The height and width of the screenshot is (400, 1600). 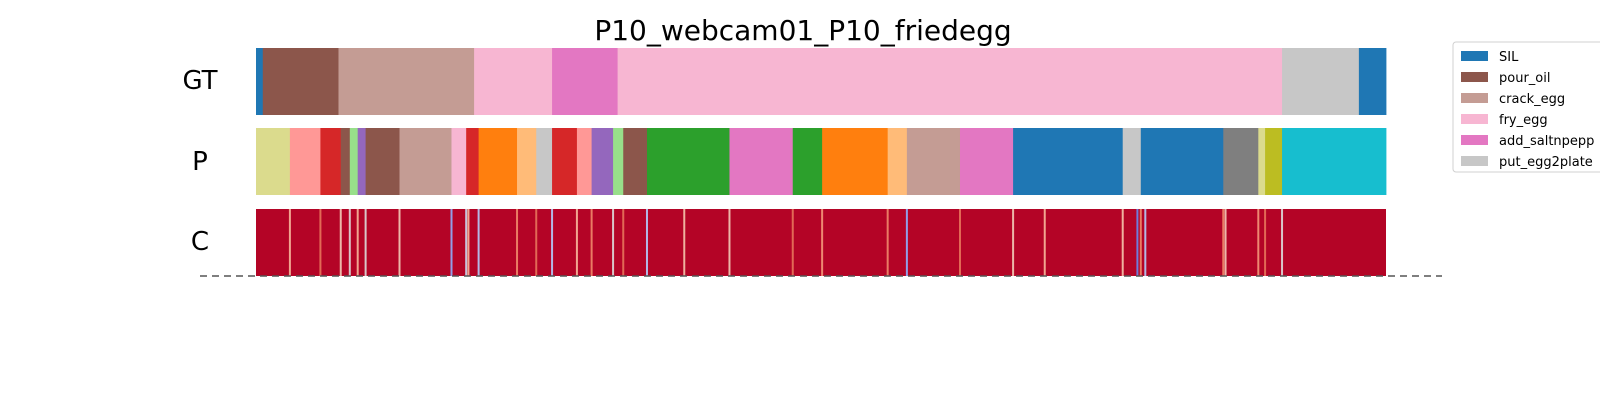 What do you see at coordinates (200, 242) in the screenshot?
I see `row-label-c: C` at bounding box center [200, 242].